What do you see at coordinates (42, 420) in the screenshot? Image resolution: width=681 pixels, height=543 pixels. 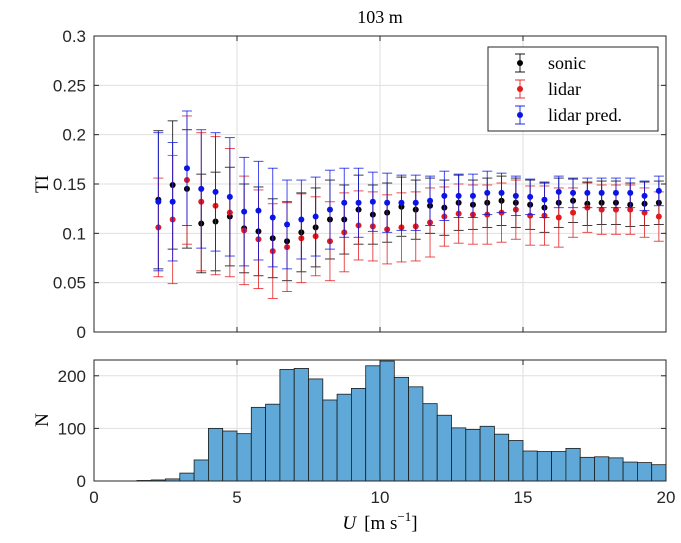 I see `n-y-label: N` at bounding box center [42, 420].